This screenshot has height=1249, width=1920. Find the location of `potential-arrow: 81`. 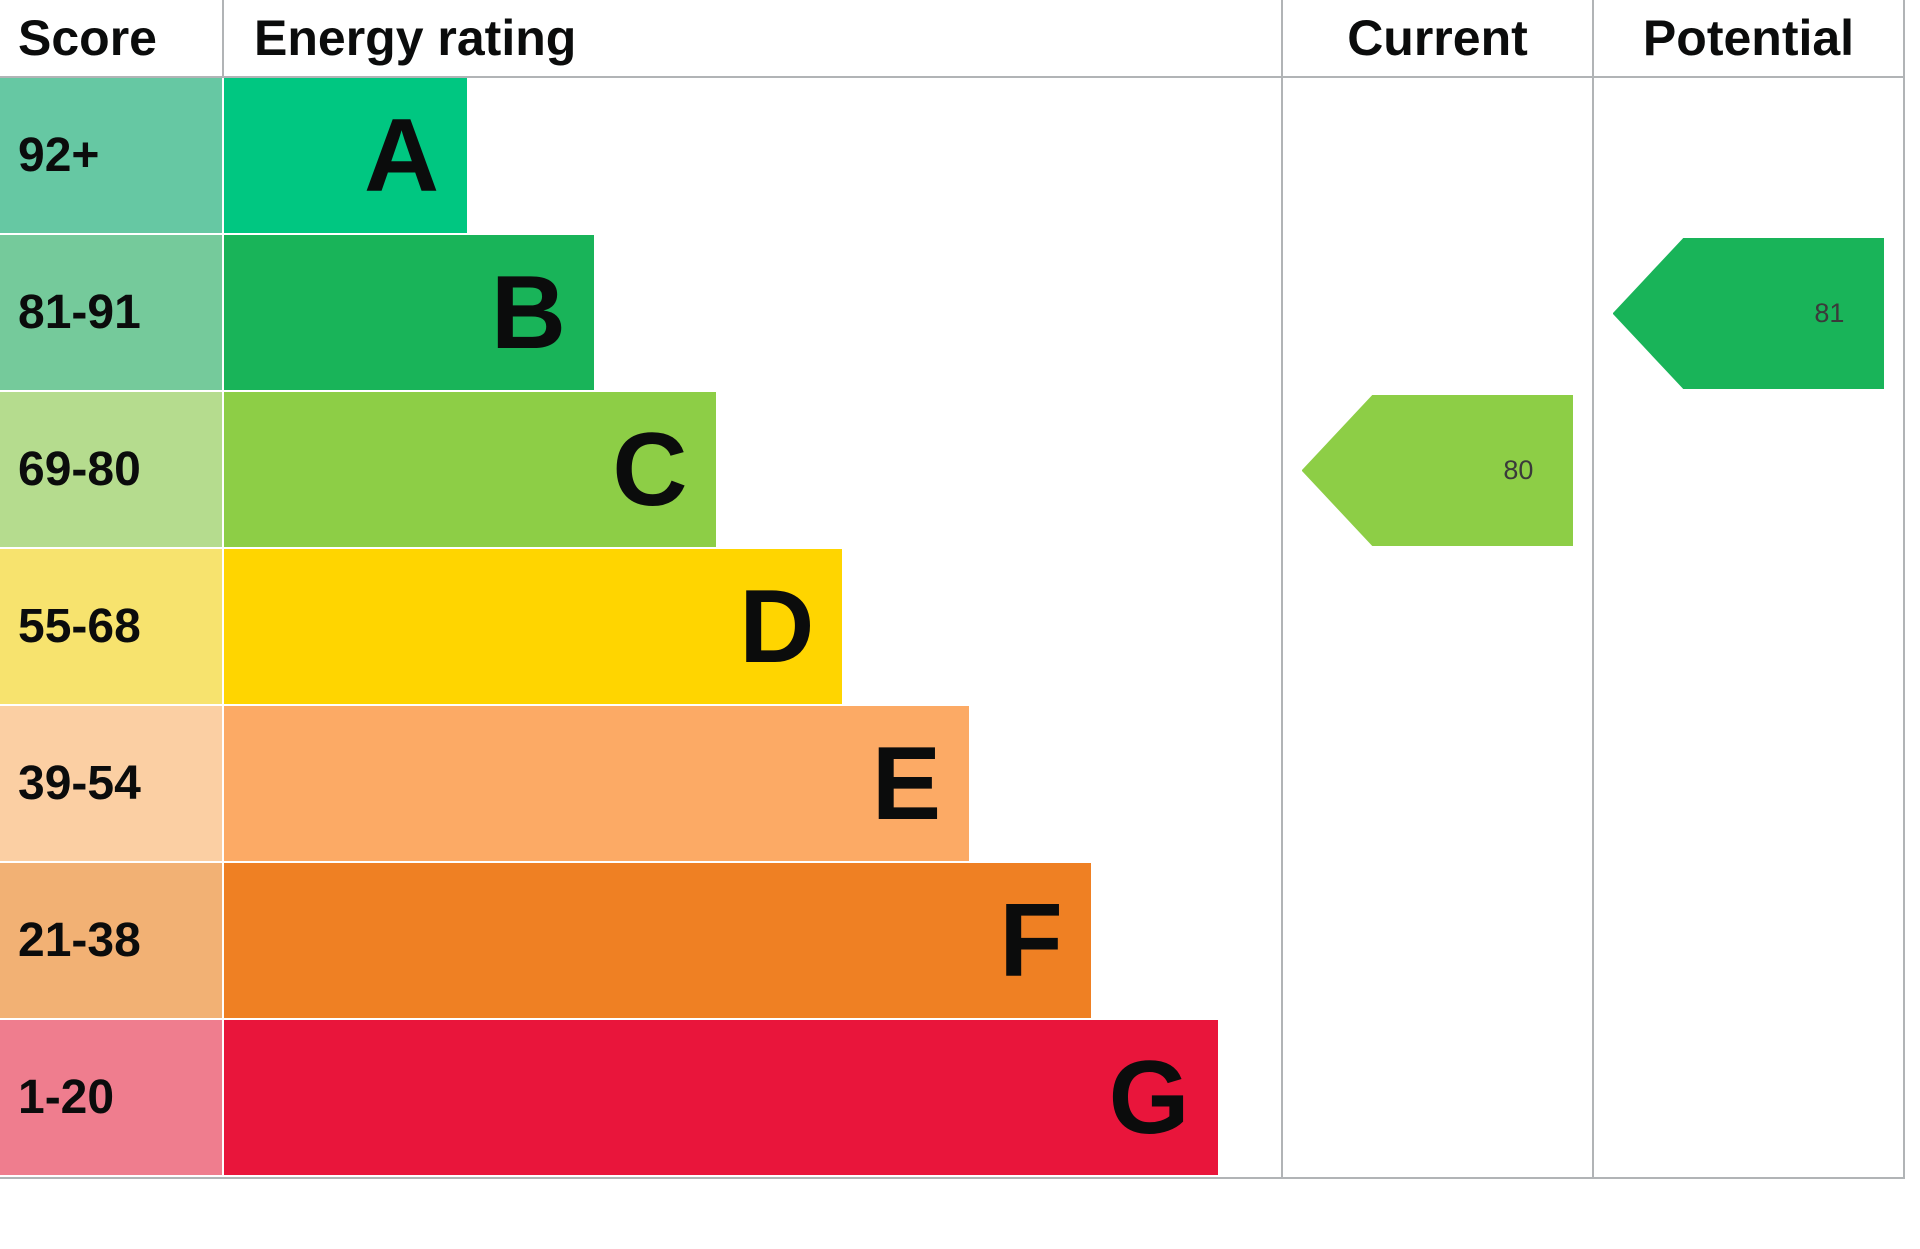

potential-arrow: 81 is located at coordinates (1748, 313).